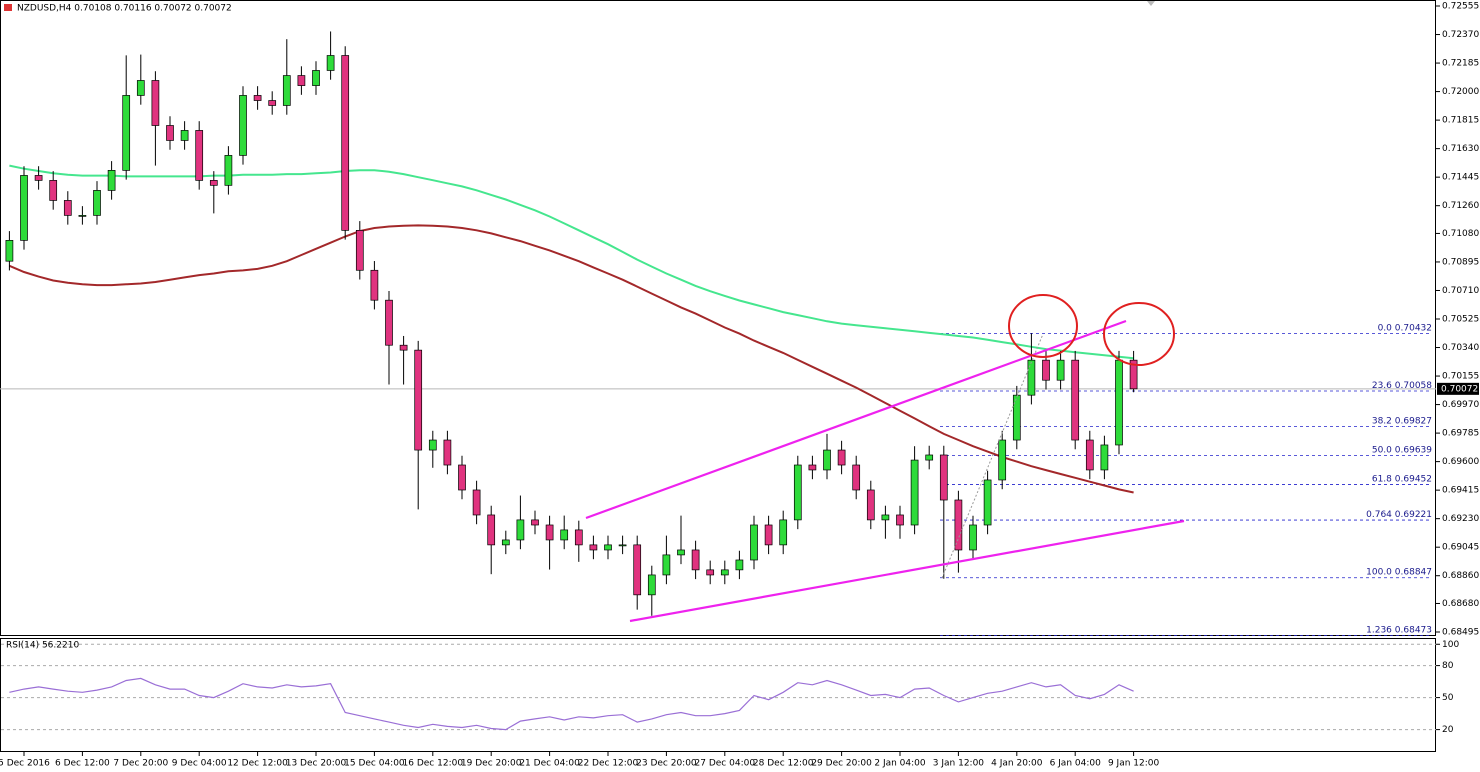 The height and width of the screenshot is (772, 1480). I want to click on x-tick-label: 19 Dec 20:00, so click(491, 764).